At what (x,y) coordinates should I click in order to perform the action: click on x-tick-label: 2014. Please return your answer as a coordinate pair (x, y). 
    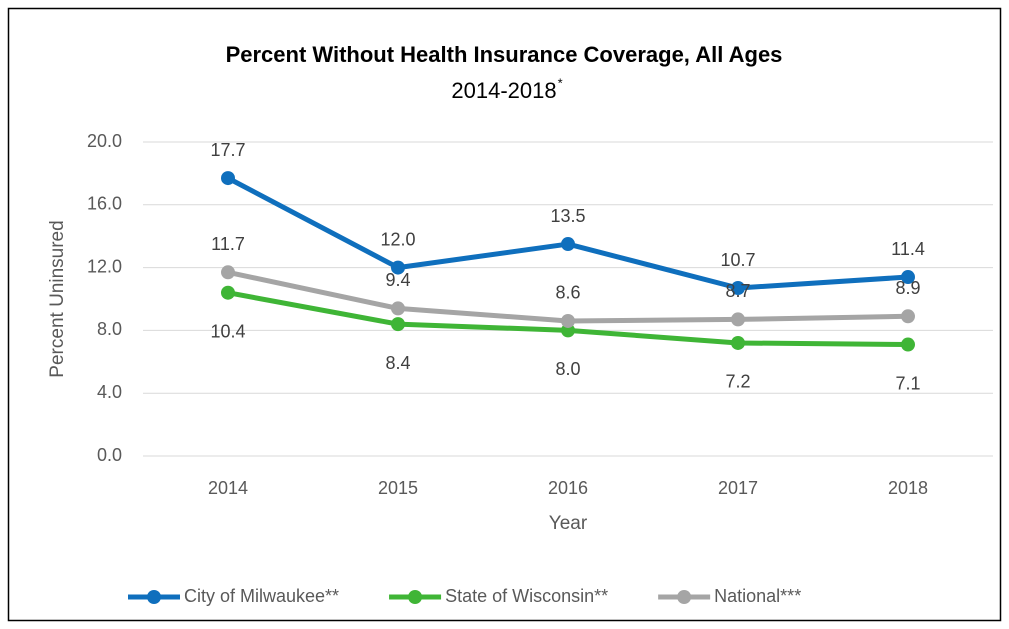
    Looking at the image, I should click on (228, 488).